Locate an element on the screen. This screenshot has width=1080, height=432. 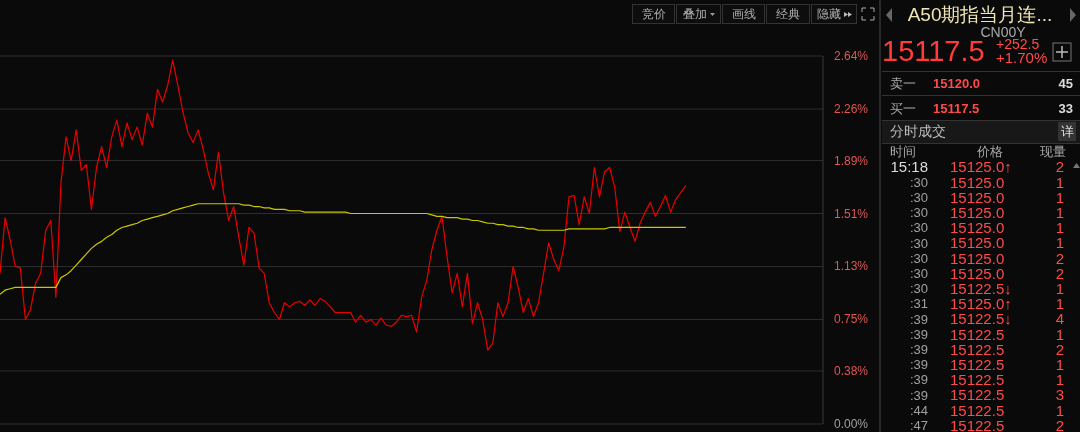
text: 15:18 is located at coordinates (909, 167).